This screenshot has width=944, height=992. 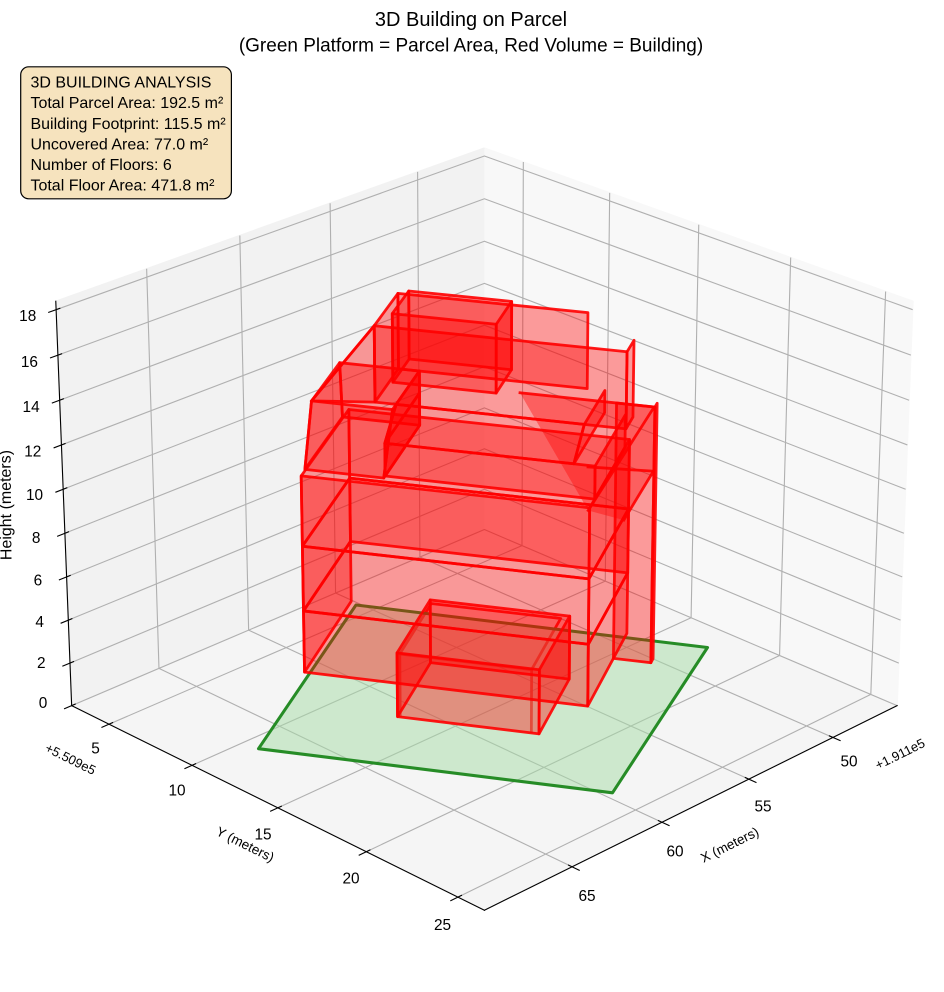 I want to click on svg-text: 25, so click(x=442, y=925).